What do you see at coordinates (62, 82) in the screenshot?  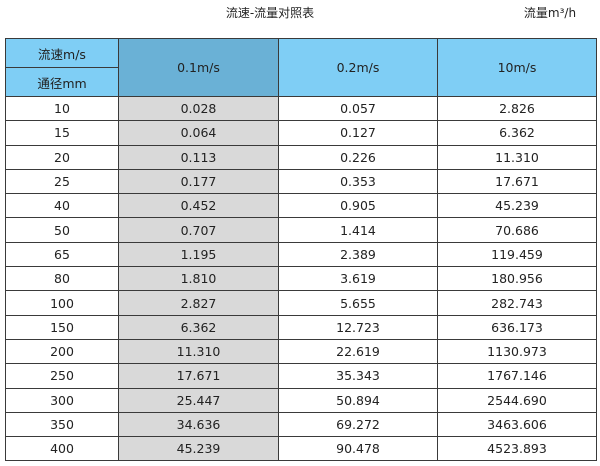 I see `header-diameter-label: 通径mm` at bounding box center [62, 82].